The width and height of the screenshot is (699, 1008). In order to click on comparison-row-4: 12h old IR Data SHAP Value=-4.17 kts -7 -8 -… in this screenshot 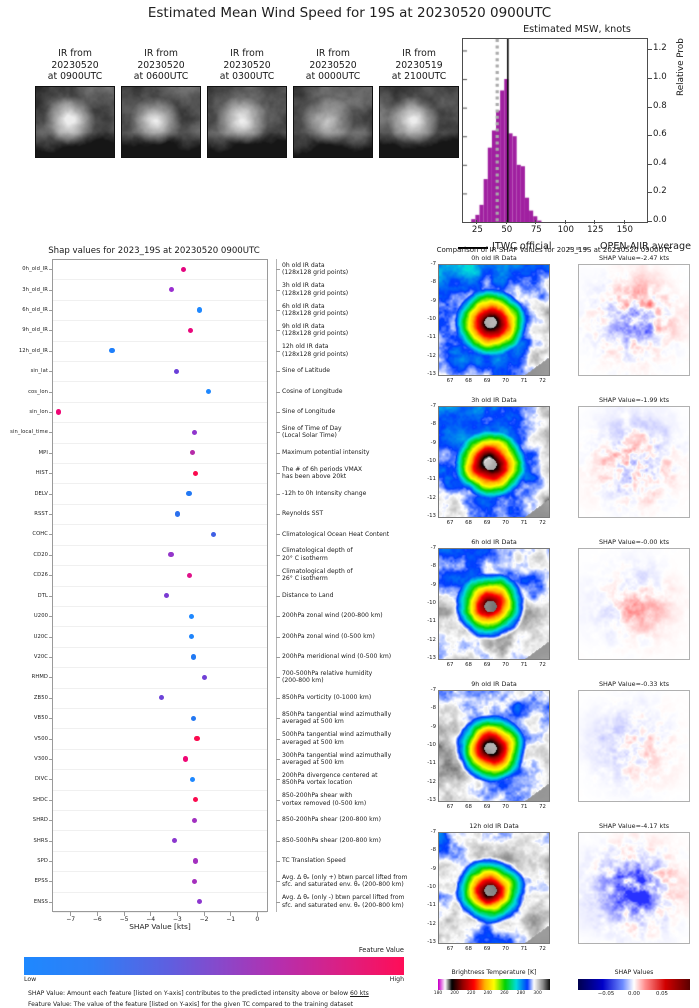, I will do `click(554, 889)`.